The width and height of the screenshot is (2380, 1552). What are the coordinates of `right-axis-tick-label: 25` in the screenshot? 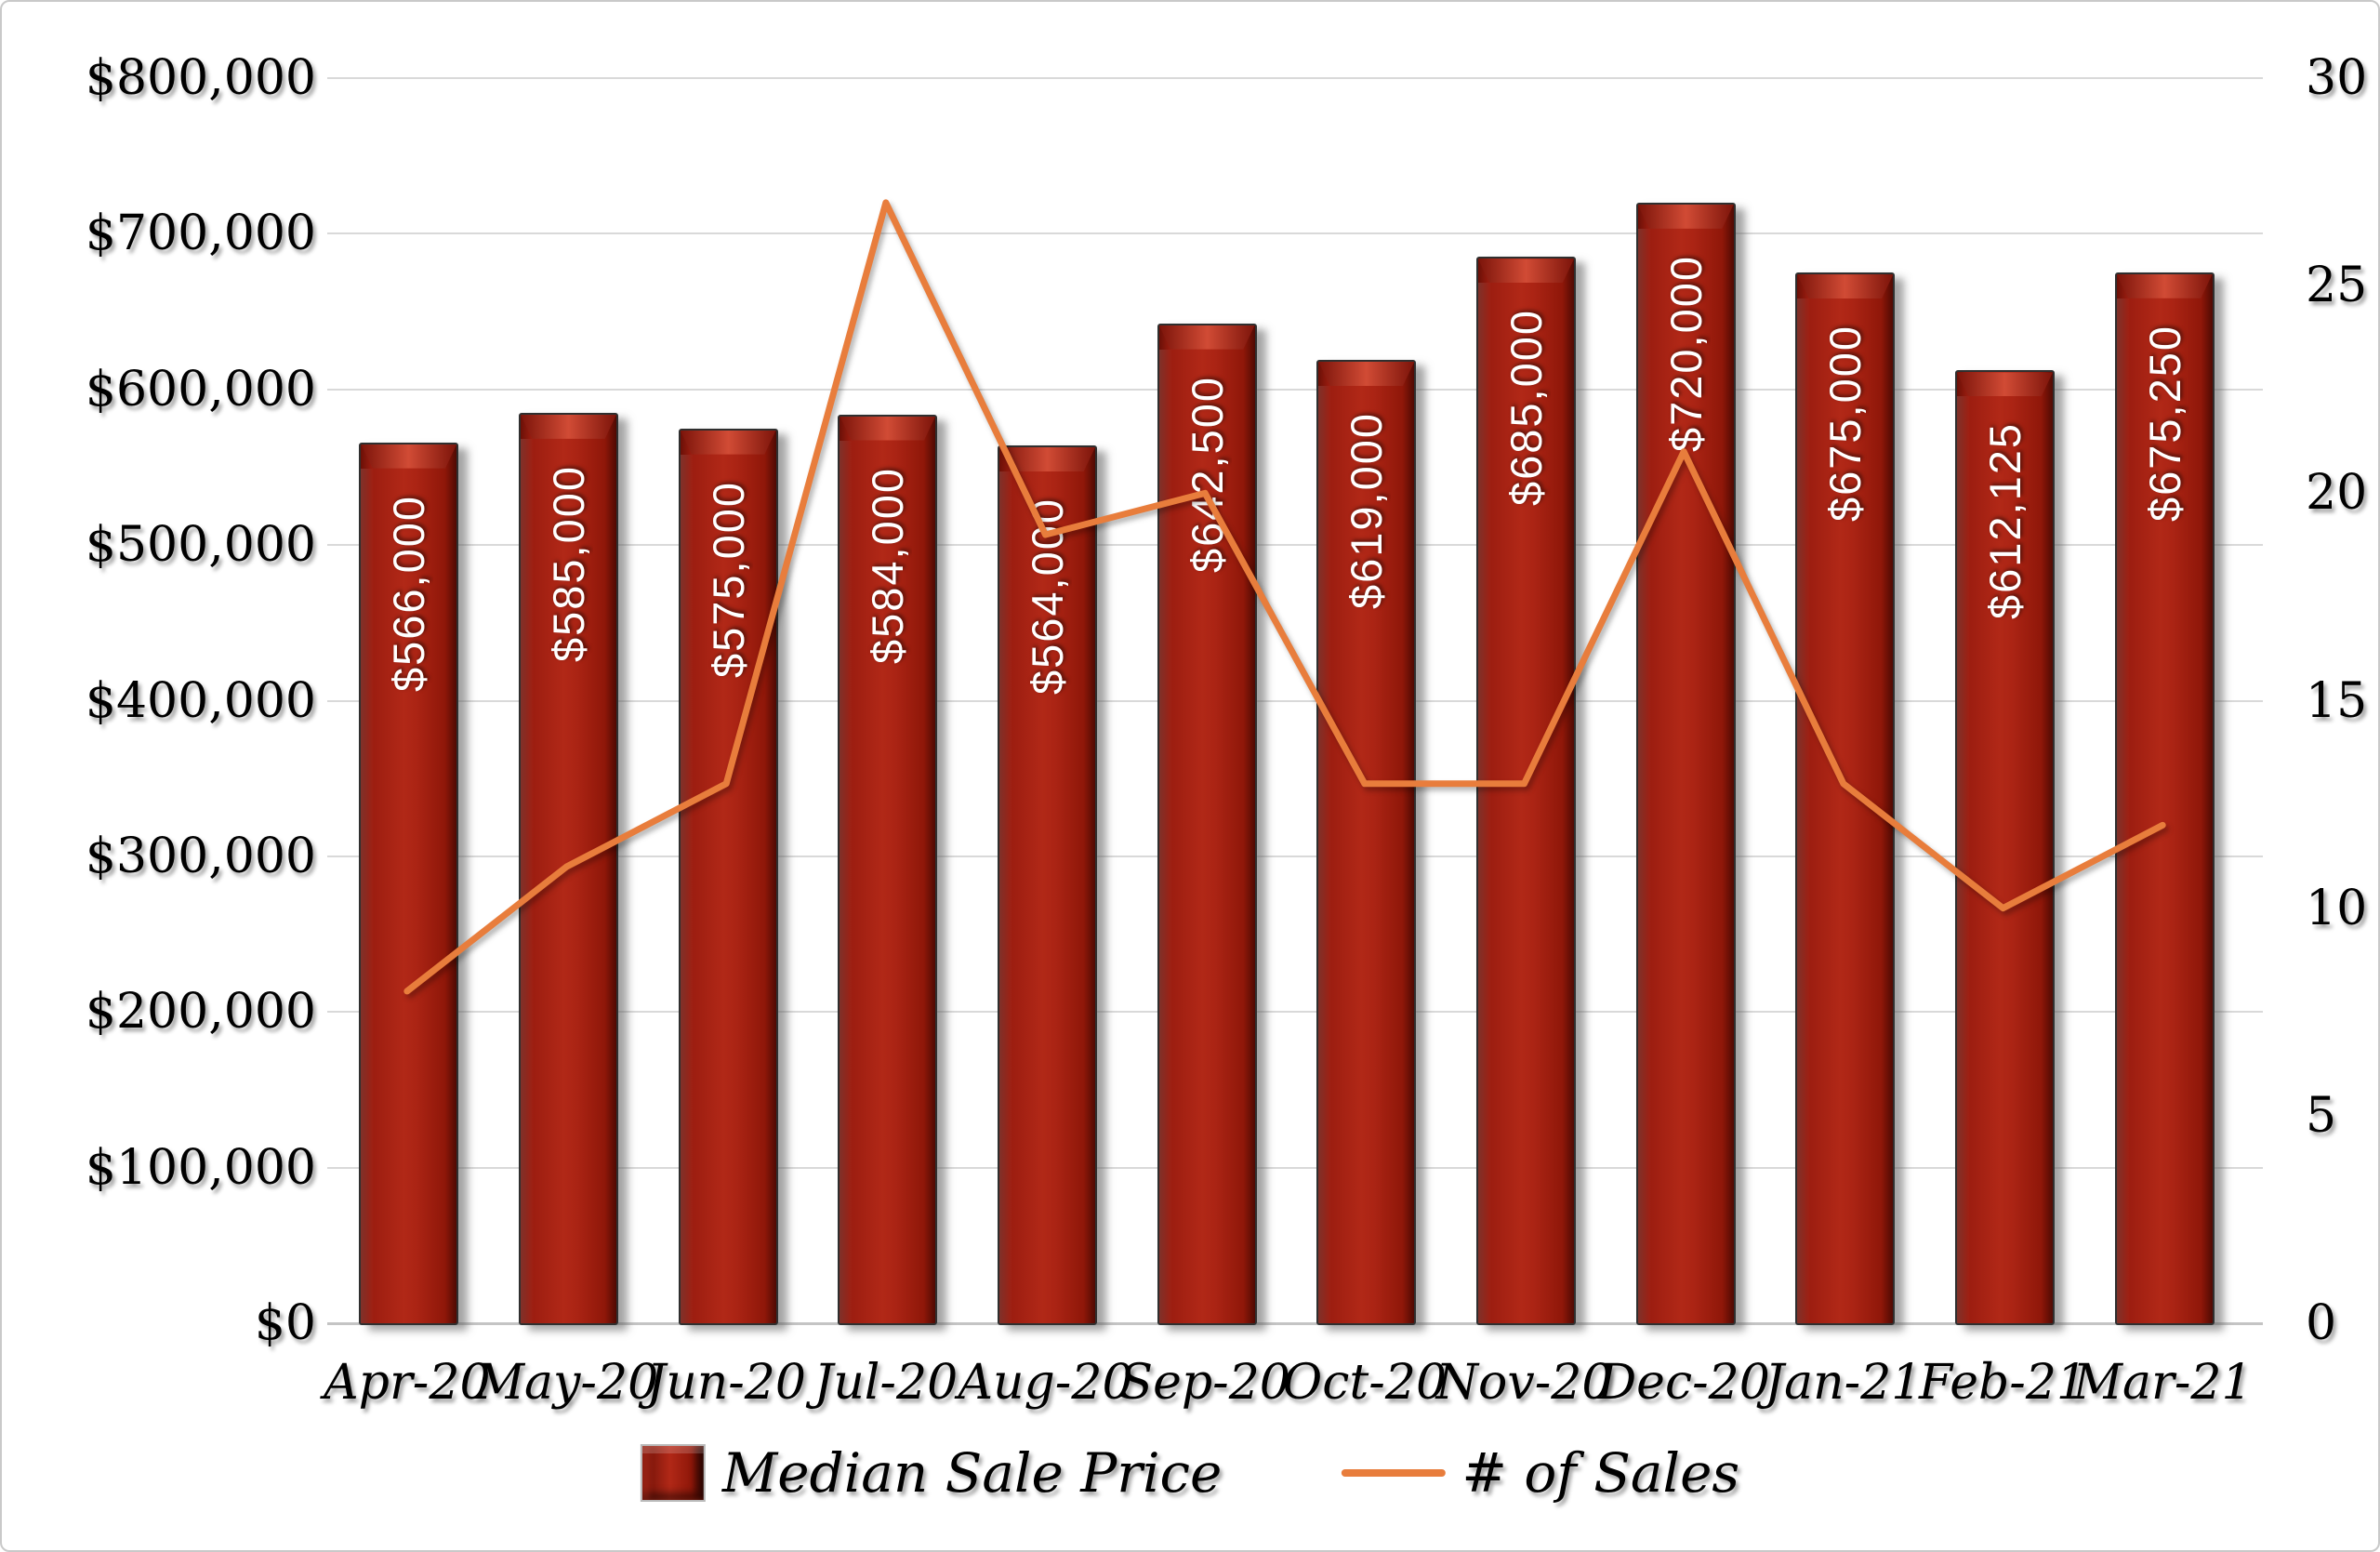 It's located at (2337, 286).